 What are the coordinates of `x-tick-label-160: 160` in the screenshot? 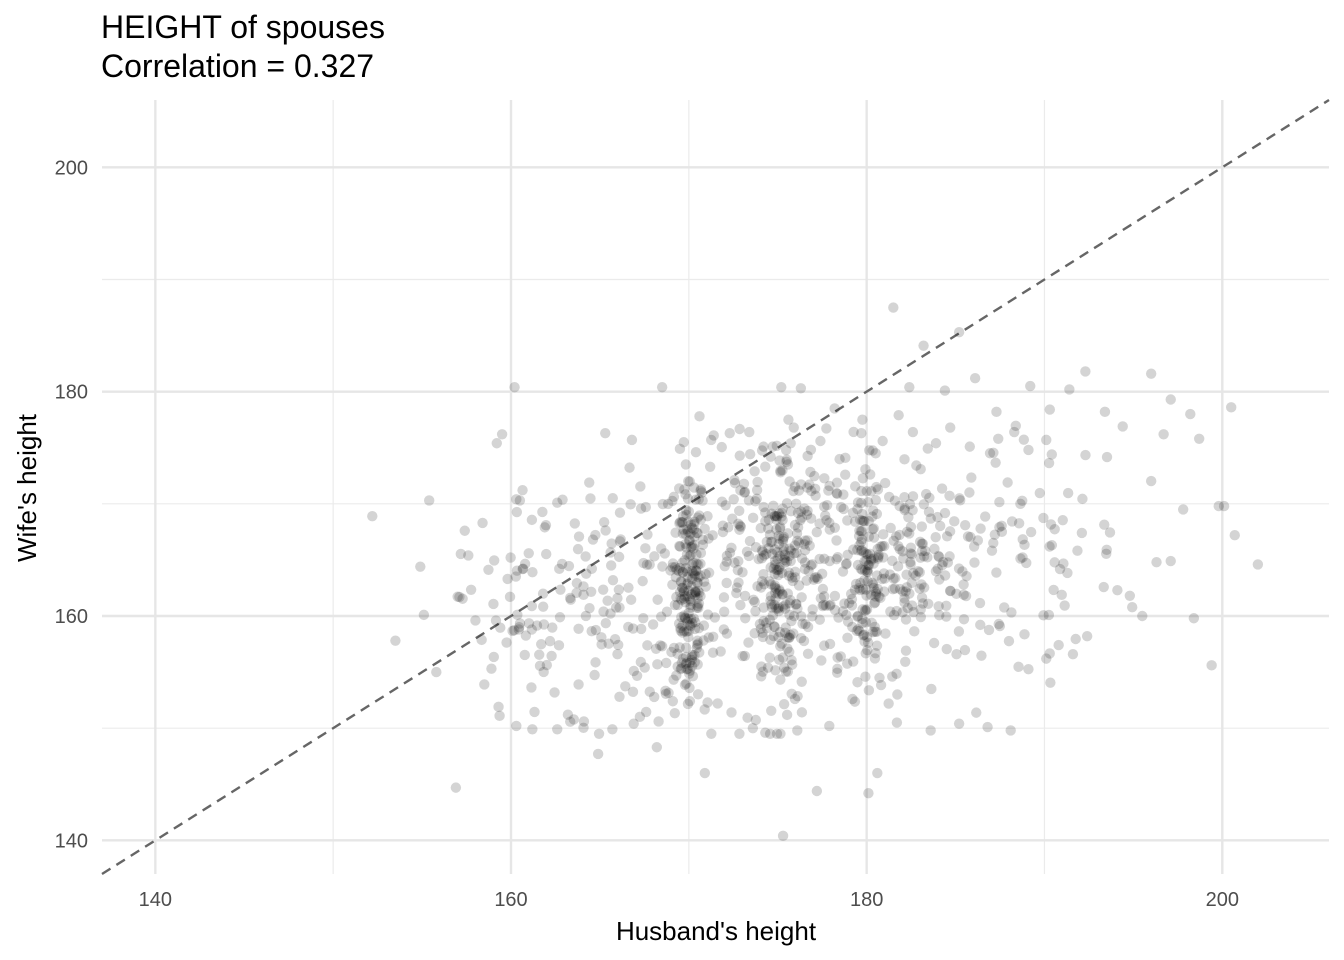 It's located at (510, 900).